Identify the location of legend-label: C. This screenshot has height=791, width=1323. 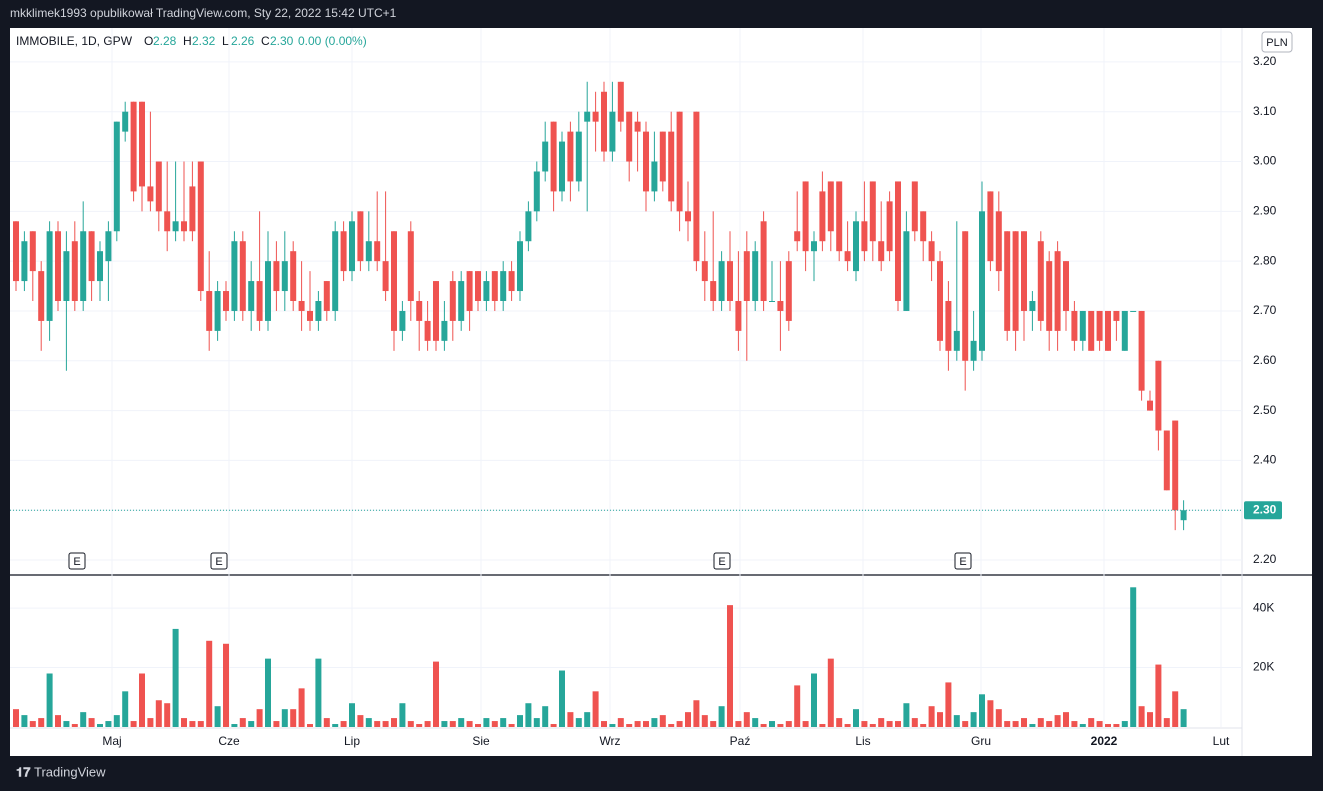
(265, 41).